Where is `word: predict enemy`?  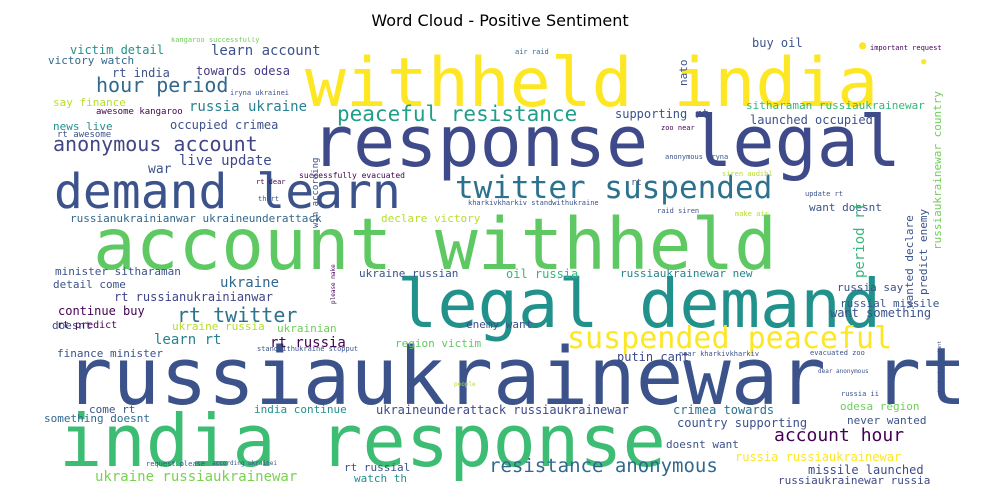 word: predict enemy is located at coordinates (923, 251).